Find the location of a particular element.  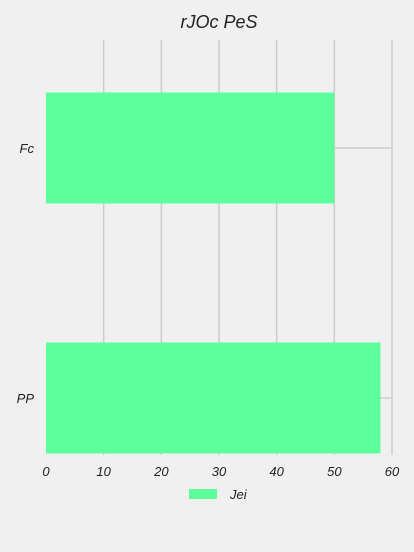

bar-fc is located at coordinates (190, 148).